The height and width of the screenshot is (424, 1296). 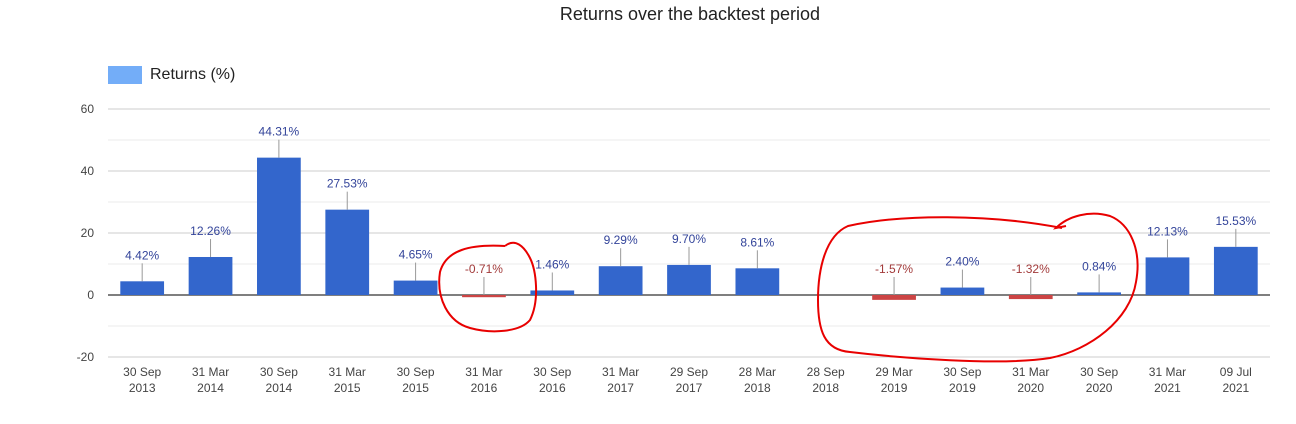 What do you see at coordinates (90, 295) in the screenshot?
I see `y-tick-label: 0` at bounding box center [90, 295].